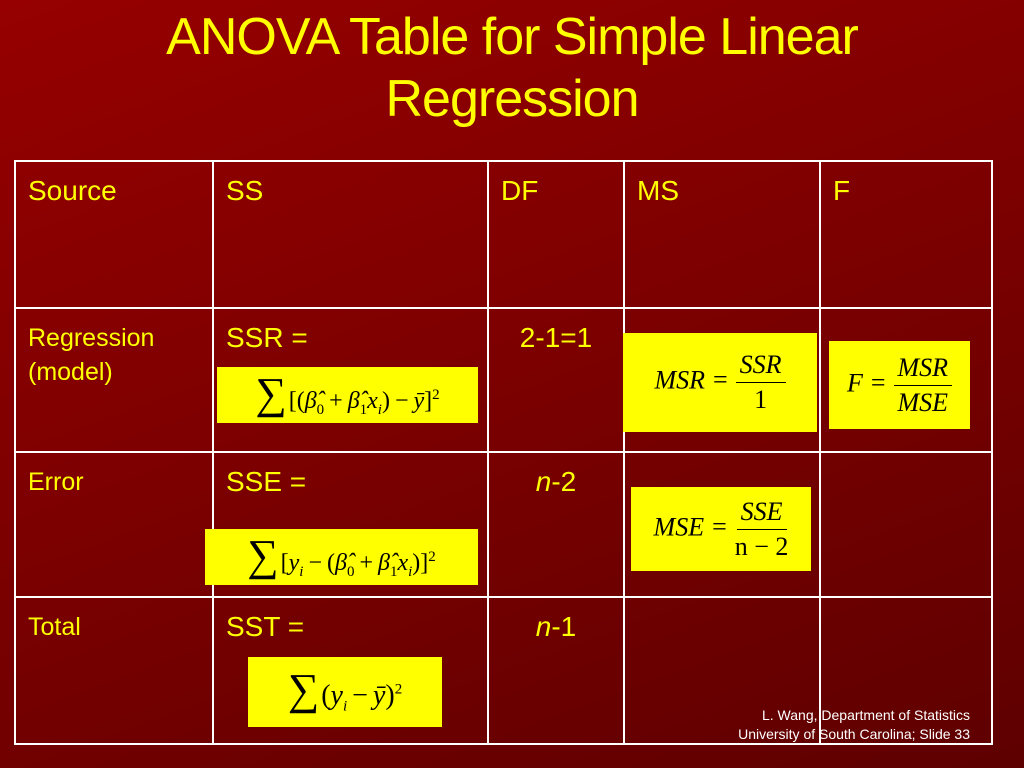 This screenshot has height=768, width=1024. Describe the element at coordinates (284, 562) in the screenshot. I see `formula-part: [` at that location.